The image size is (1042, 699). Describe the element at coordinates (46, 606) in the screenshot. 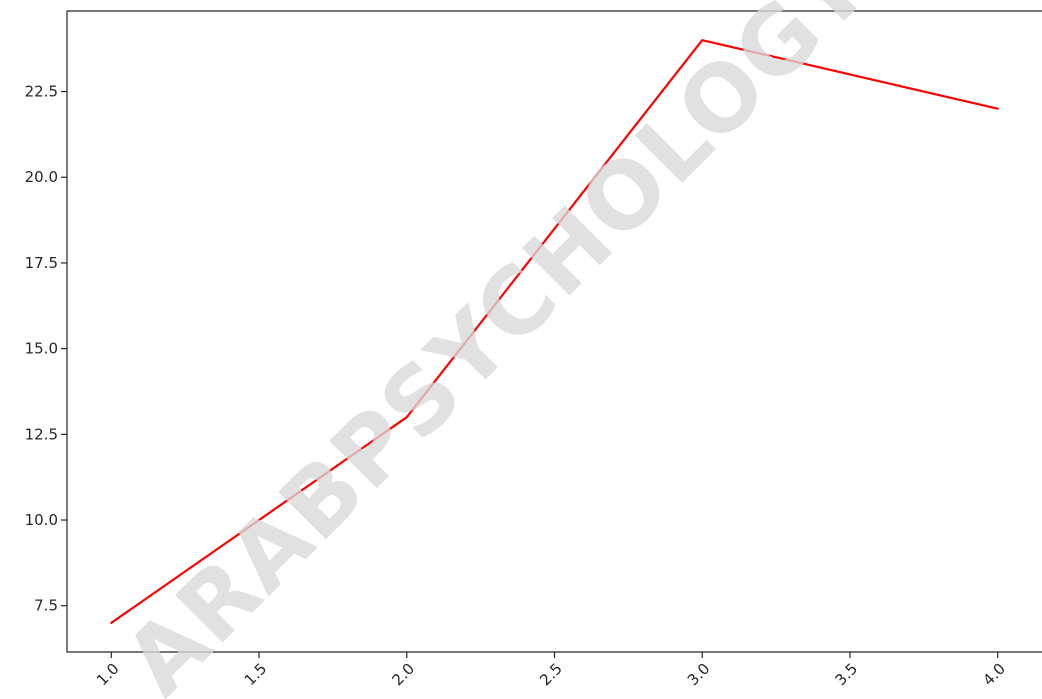

I see `y-tick-label: 7.5` at that location.